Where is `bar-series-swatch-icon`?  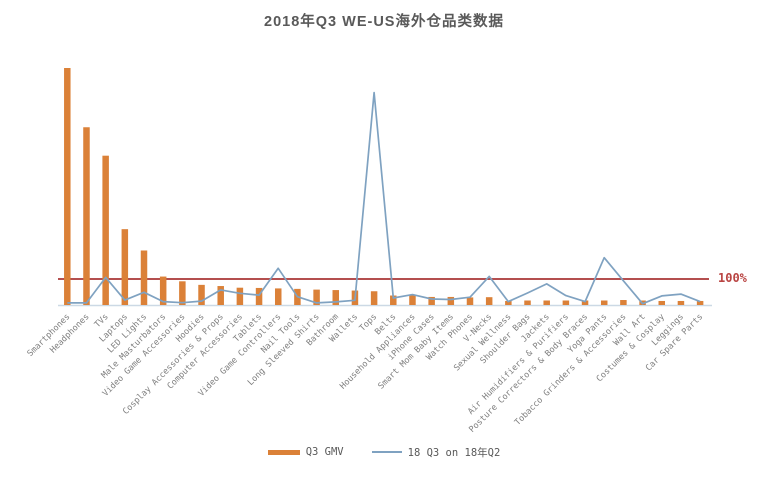 bar-series-swatch-icon is located at coordinates (283, 452).